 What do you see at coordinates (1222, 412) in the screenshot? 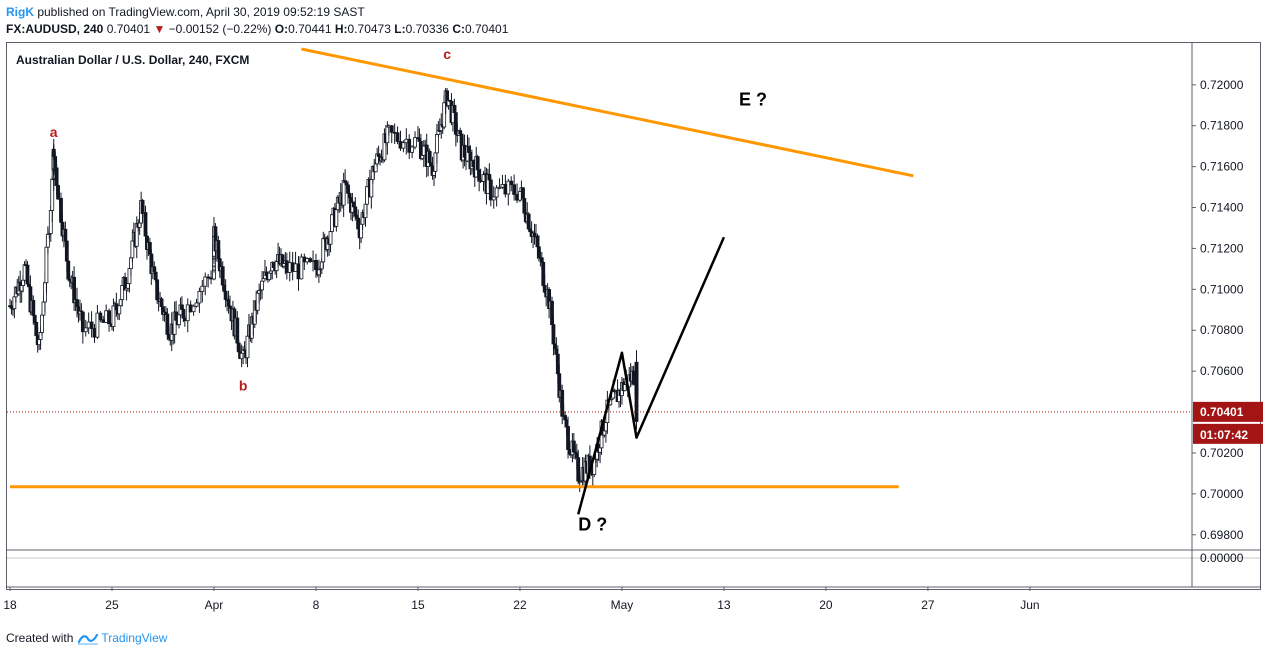
I see `last-price-label: 0.70401` at bounding box center [1222, 412].